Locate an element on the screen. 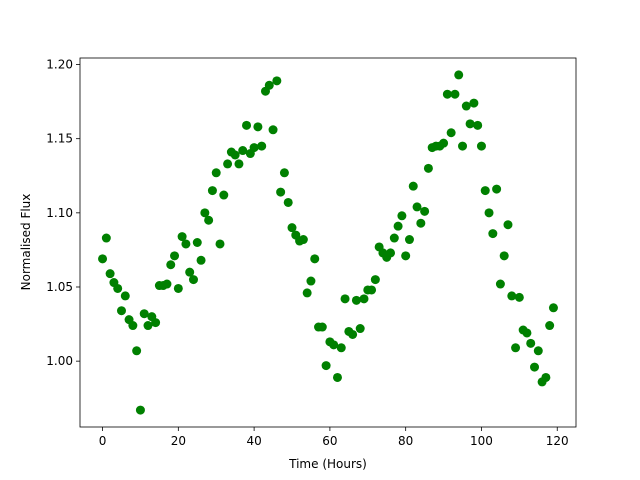 The width and height of the screenshot is (640, 480). y-axis-label: Normalised Flux is located at coordinates (26, 242).